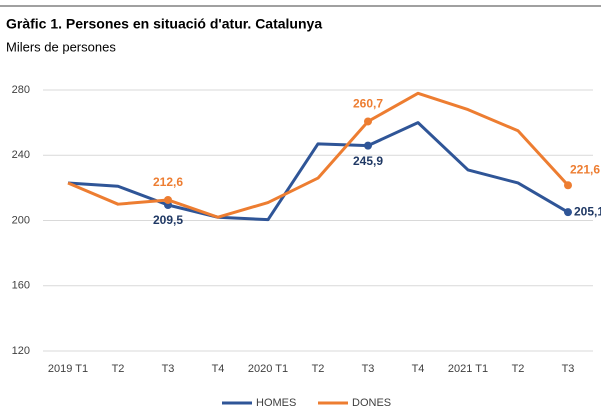 This screenshot has height=410, width=601. I want to click on y-tick-label: 240, so click(21, 155).